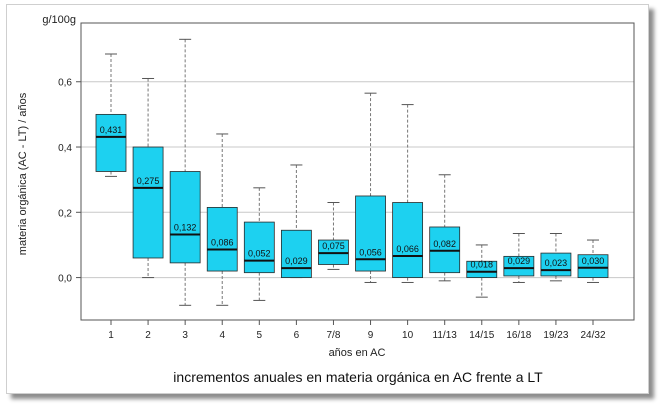 The height and width of the screenshot is (406, 663). What do you see at coordinates (222, 243) in the screenshot?
I see `median-label: 0,086` at bounding box center [222, 243].